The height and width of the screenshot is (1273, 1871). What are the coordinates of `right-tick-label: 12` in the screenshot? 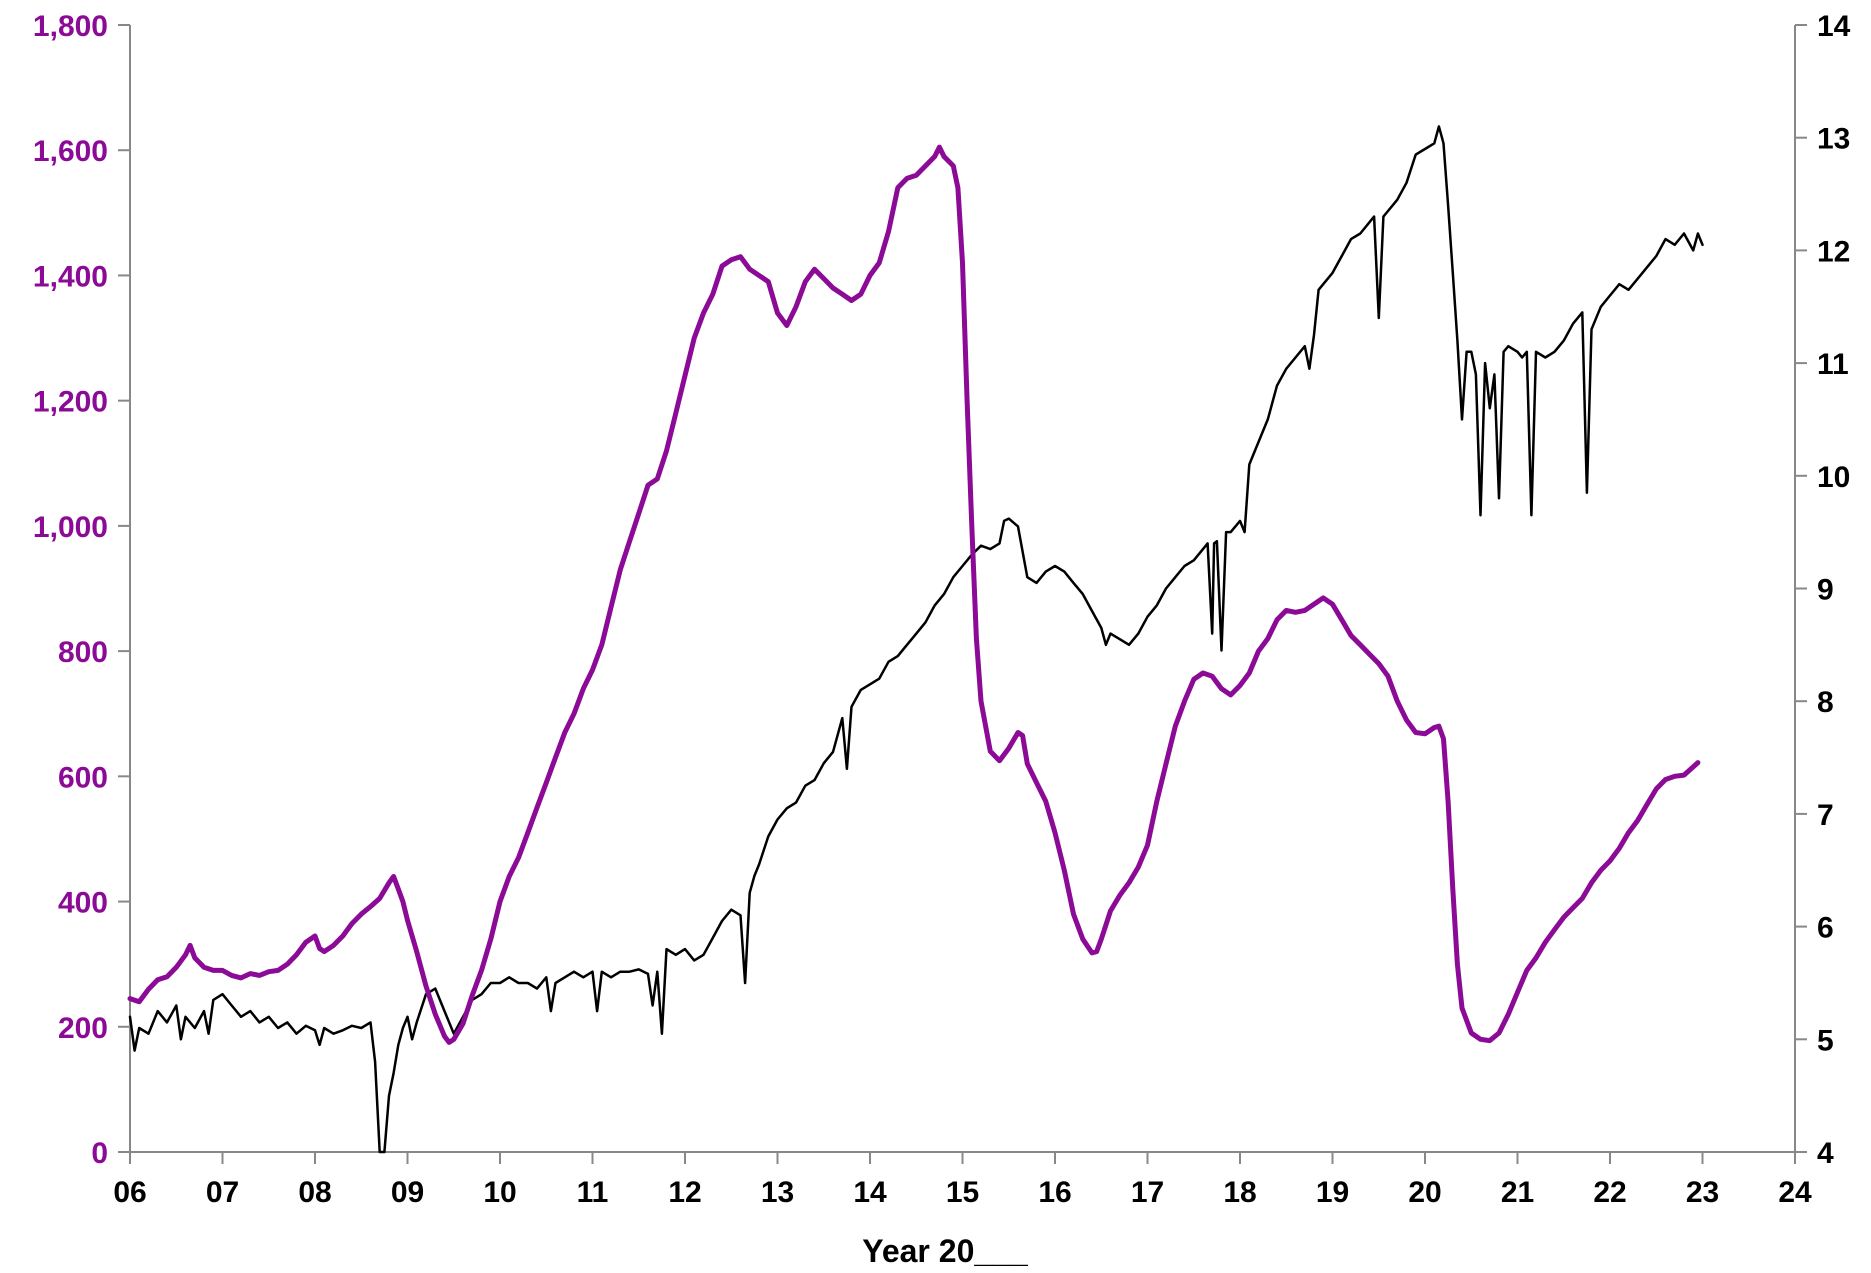 It's located at (1833, 251).